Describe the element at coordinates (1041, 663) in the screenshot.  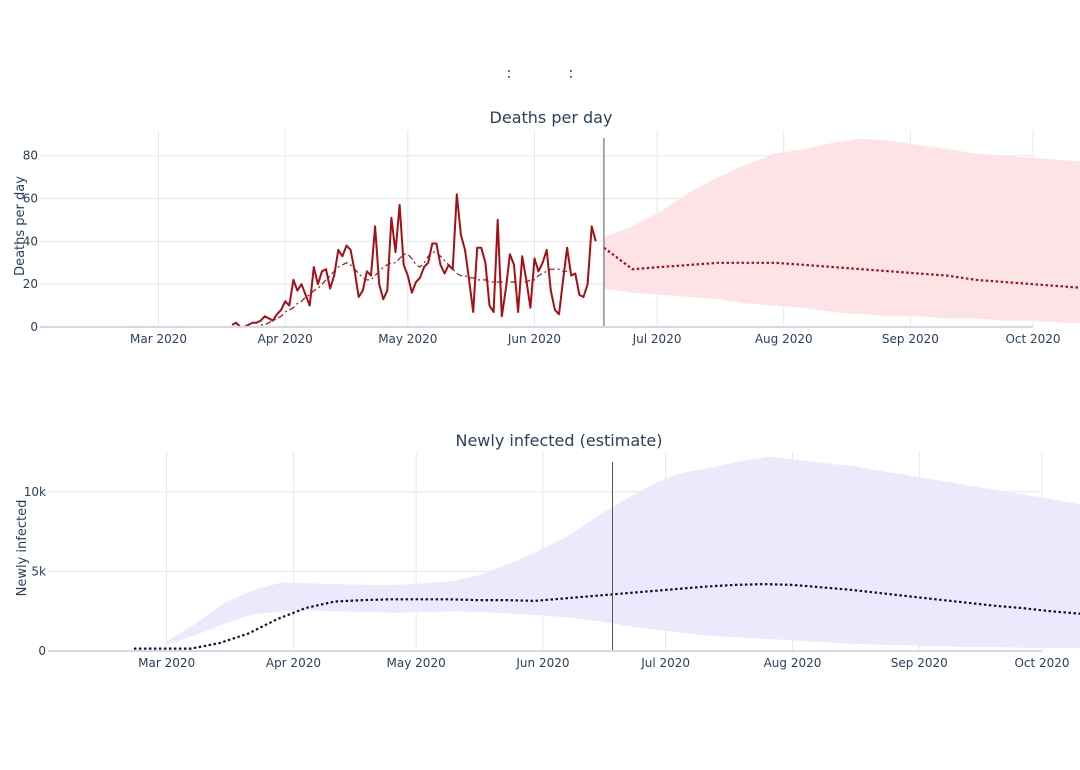
I see `infected-x-tick-label: Oct 2020` at that location.